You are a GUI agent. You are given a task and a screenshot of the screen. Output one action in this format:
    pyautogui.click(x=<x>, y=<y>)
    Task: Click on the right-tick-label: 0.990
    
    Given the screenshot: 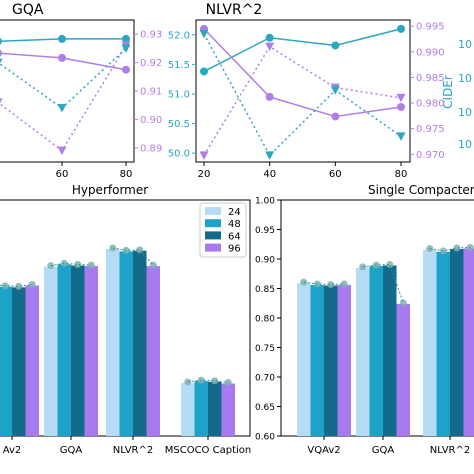 What is the action you would take?
    pyautogui.click(x=430, y=52)
    